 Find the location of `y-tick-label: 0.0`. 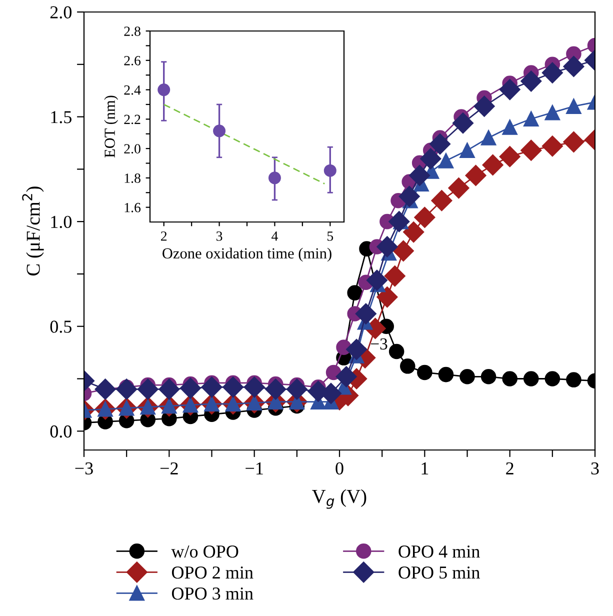

y-tick-label: 0.0 is located at coordinates (61, 431).